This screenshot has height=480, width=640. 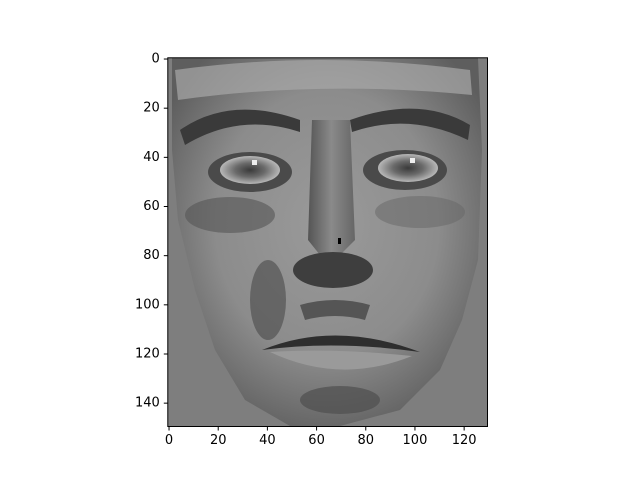 I want to click on mark, so click(x=339, y=241).